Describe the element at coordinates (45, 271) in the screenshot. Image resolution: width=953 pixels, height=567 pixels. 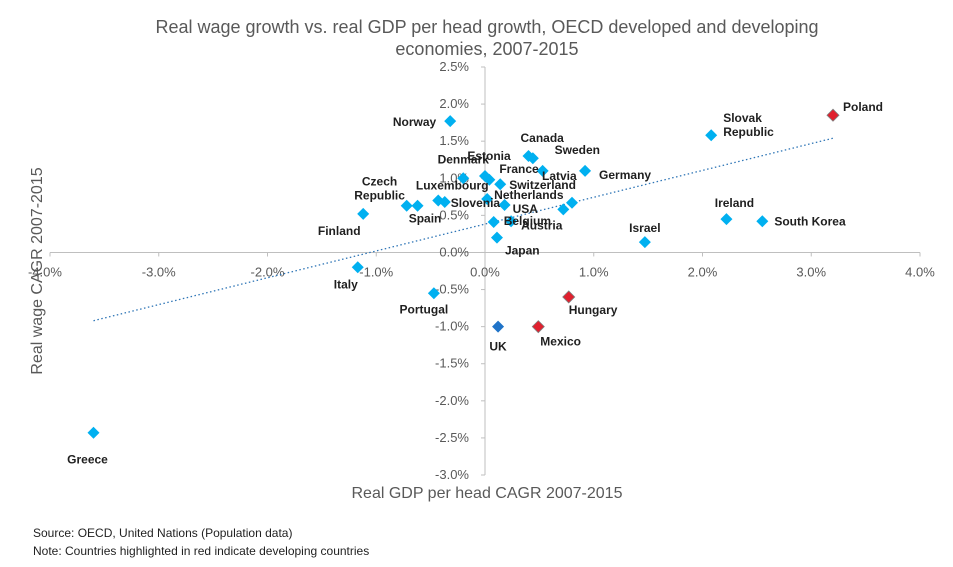
I see `x-tick-label: -4.0%` at that location.